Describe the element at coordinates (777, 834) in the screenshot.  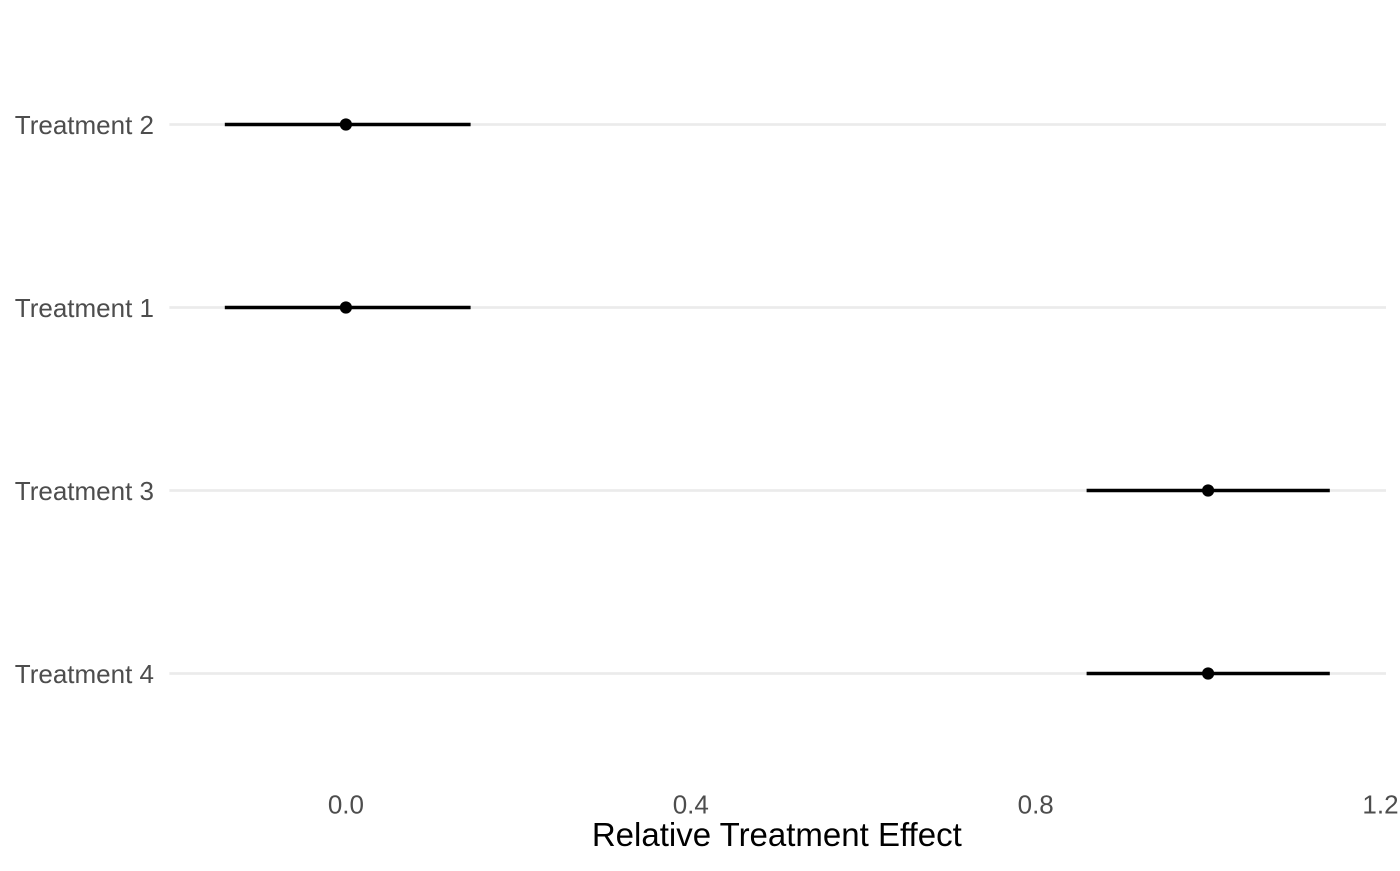
I see `svg-text: Relative Treatment Effect` at that location.